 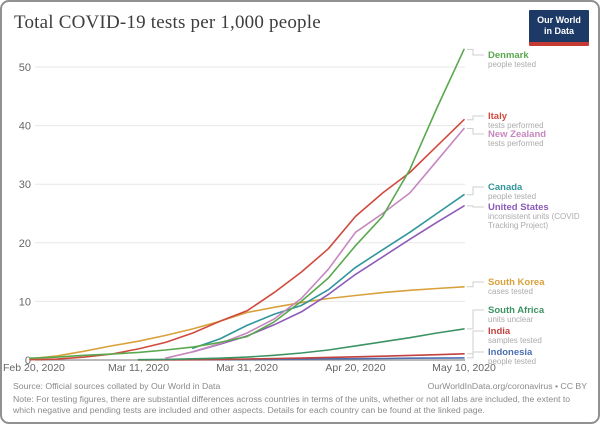 What do you see at coordinates (518, 207) in the screenshot?
I see `legend-label-united-states: United States` at bounding box center [518, 207].